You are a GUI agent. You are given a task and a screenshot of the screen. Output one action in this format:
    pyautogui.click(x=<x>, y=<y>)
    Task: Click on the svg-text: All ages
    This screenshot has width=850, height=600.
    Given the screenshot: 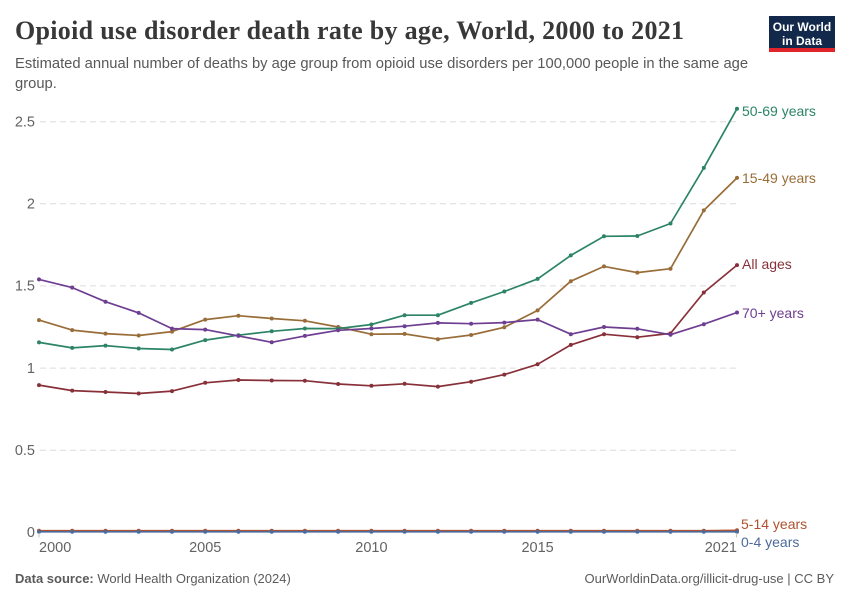 What is the action you would take?
    pyautogui.click(x=767, y=264)
    